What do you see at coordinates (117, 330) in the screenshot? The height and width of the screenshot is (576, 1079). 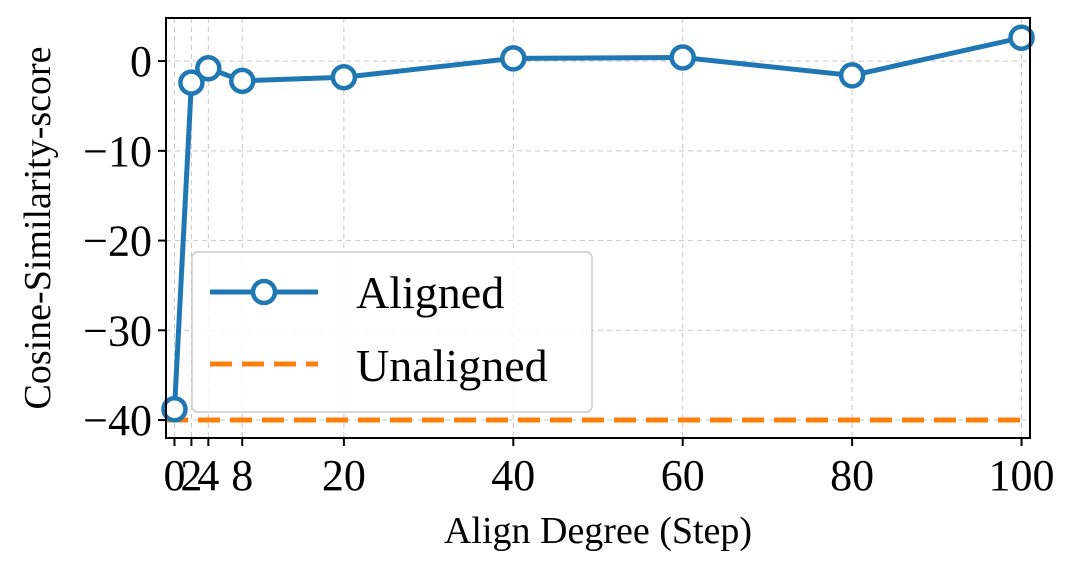 I see `y-tick-label: −30` at bounding box center [117, 330].